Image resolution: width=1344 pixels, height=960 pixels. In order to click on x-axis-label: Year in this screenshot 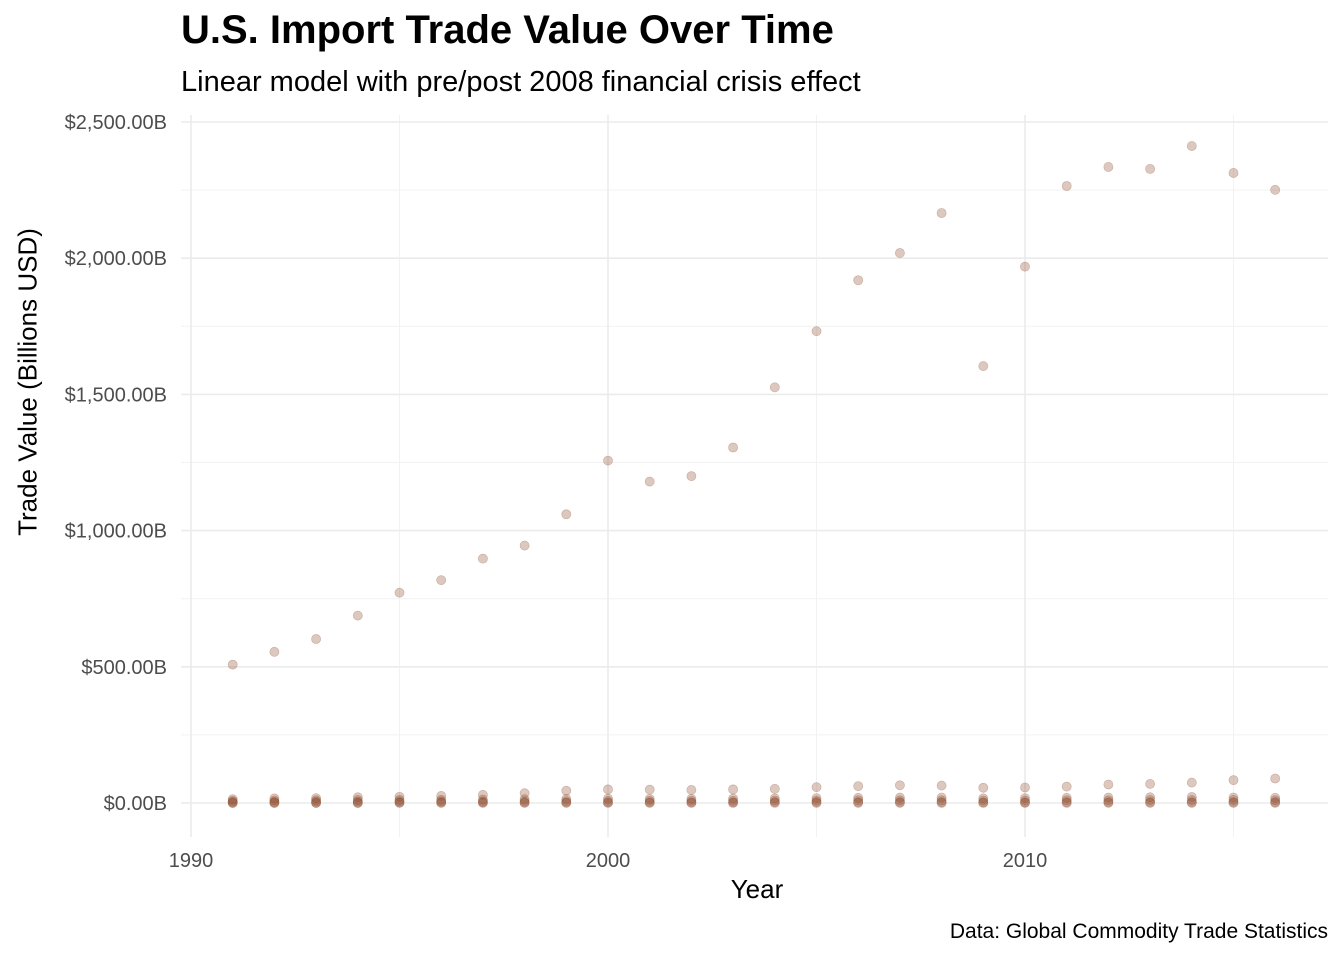, I will do `click(757, 889)`.